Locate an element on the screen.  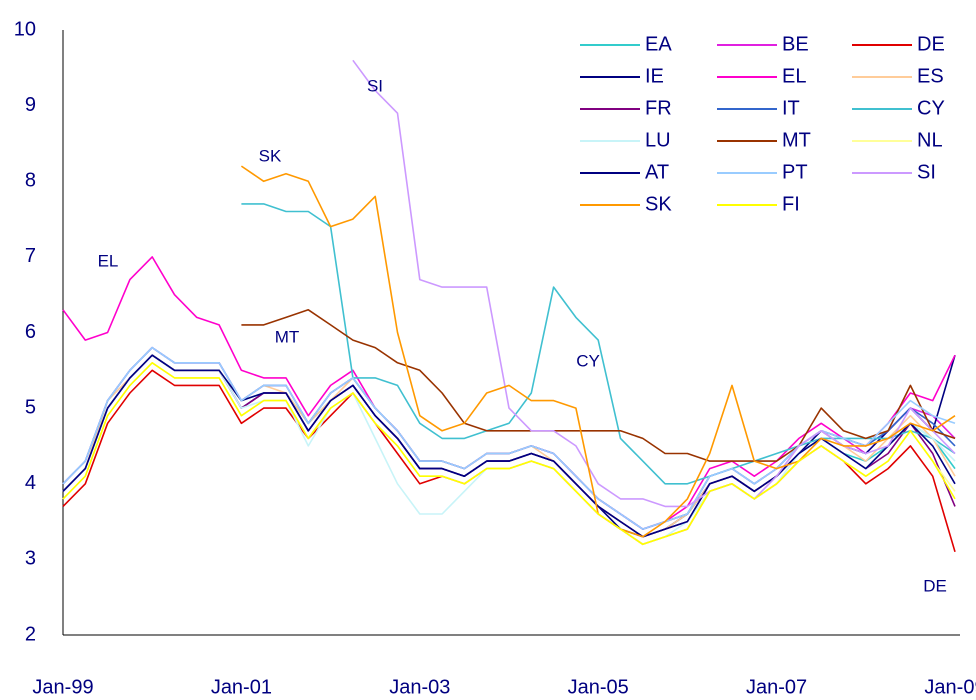
x-tick-label: Jan-05 is located at coordinates (598, 687).